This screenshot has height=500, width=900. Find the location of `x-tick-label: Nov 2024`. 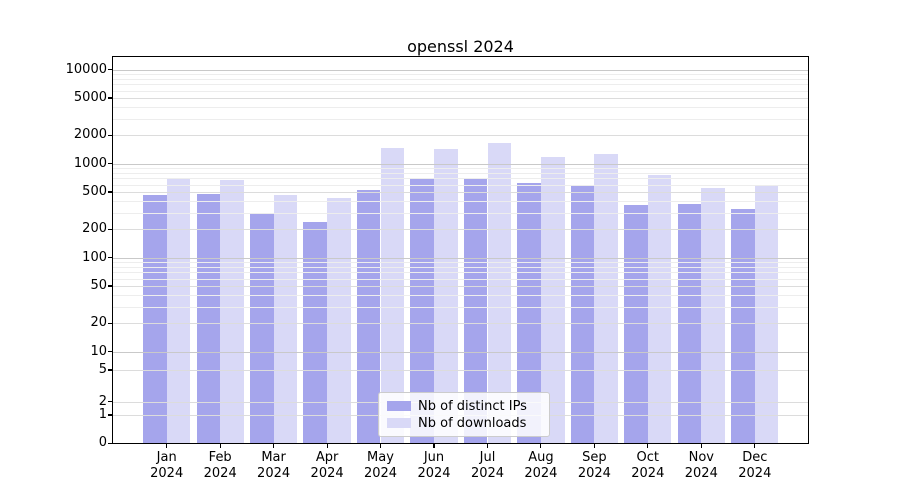

x-tick-label: Nov 2024 is located at coordinates (701, 465).